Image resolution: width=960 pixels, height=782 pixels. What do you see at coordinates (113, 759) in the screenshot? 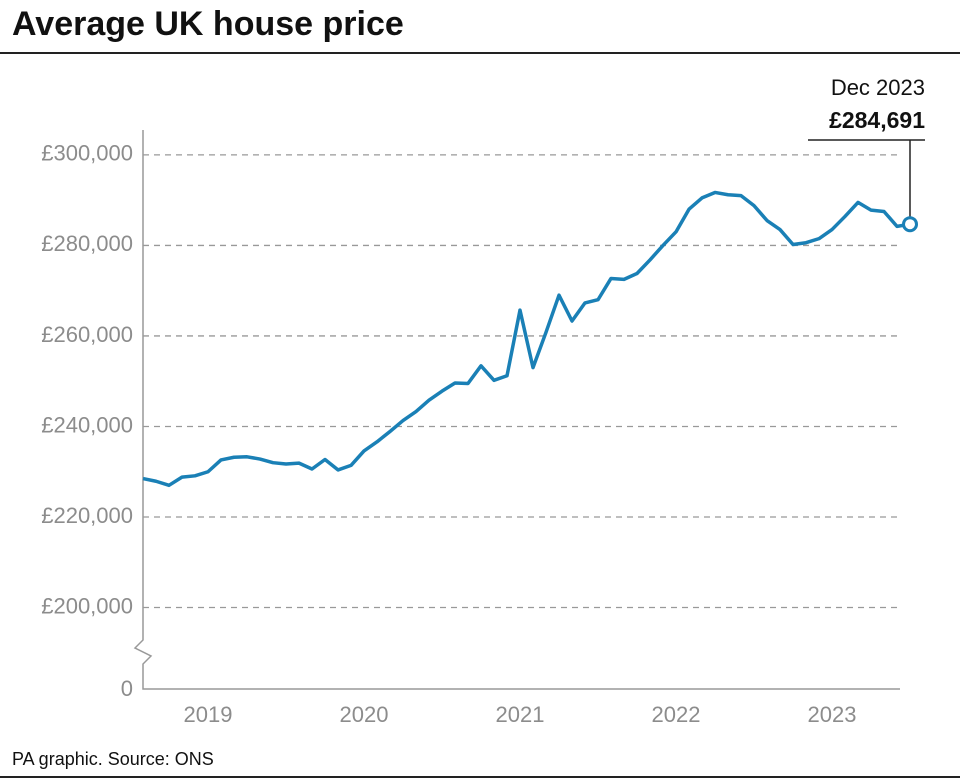
I see `source: PA graphic. Source: ONS` at bounding box center [113, 759].